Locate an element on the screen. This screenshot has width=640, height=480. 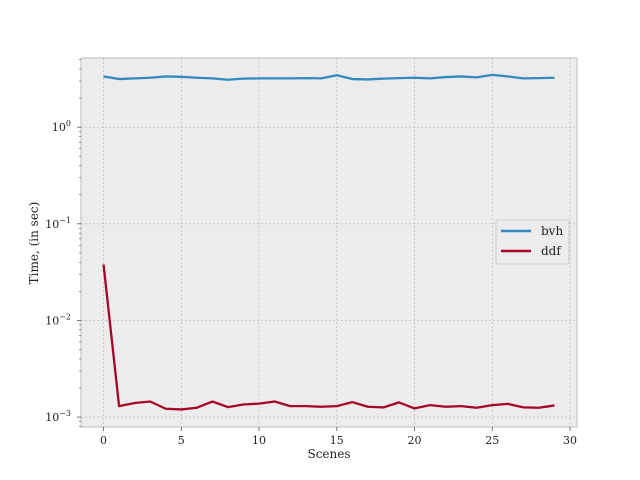
y-tick-label: 10⁻² is located at coordinates (58, 319).